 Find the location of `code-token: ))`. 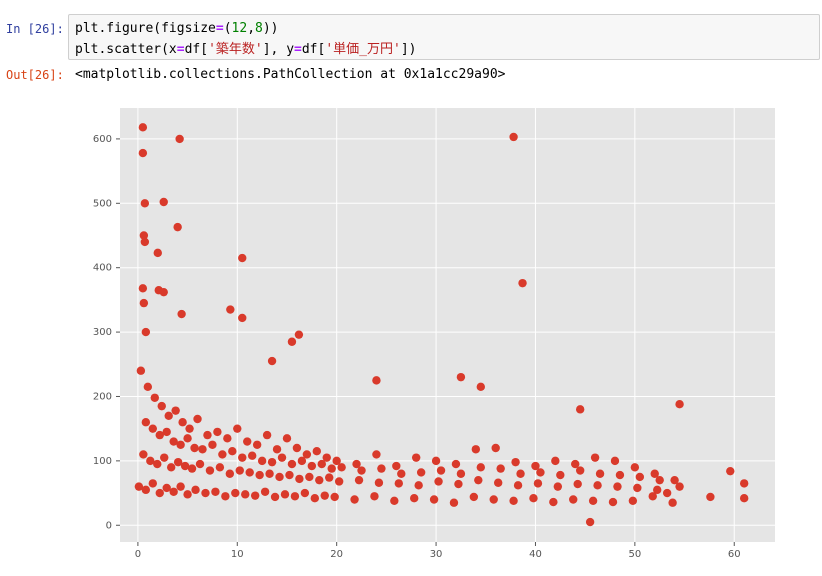

code-token: )) is located at coordinates (270, 28).